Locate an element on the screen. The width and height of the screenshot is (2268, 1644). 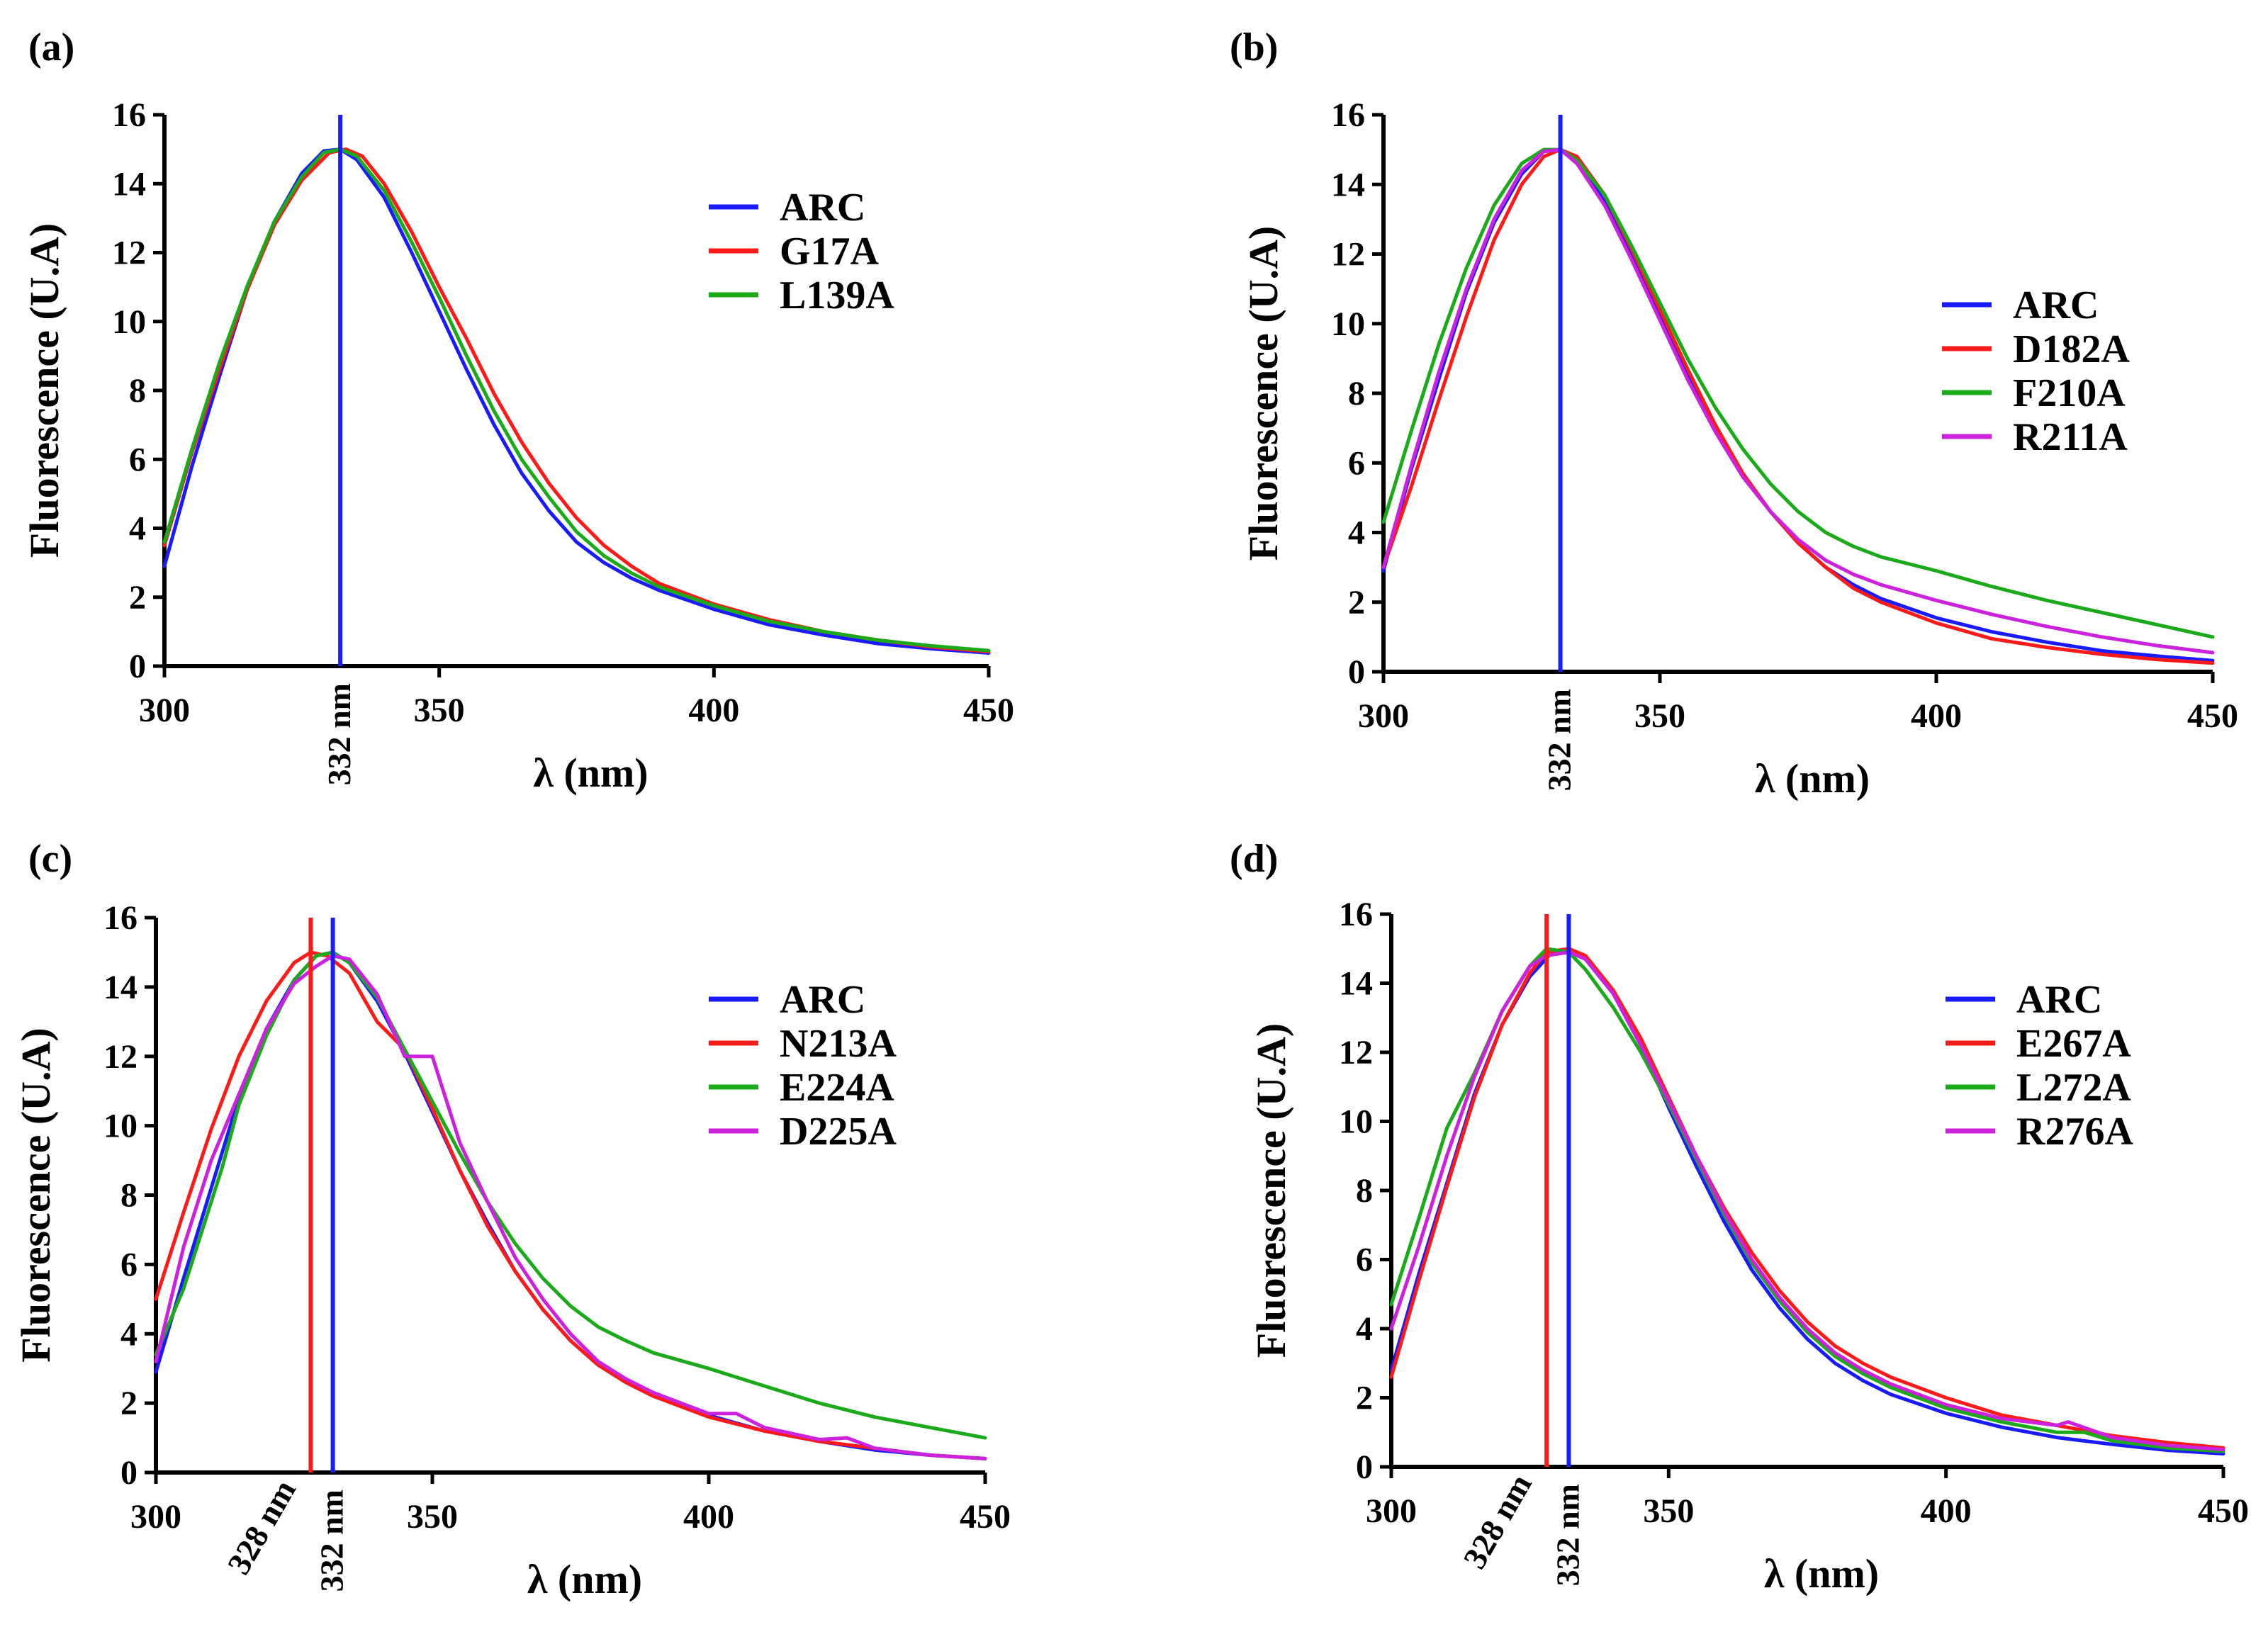
panel-label: (d) is located at coordinates (1254, 859).